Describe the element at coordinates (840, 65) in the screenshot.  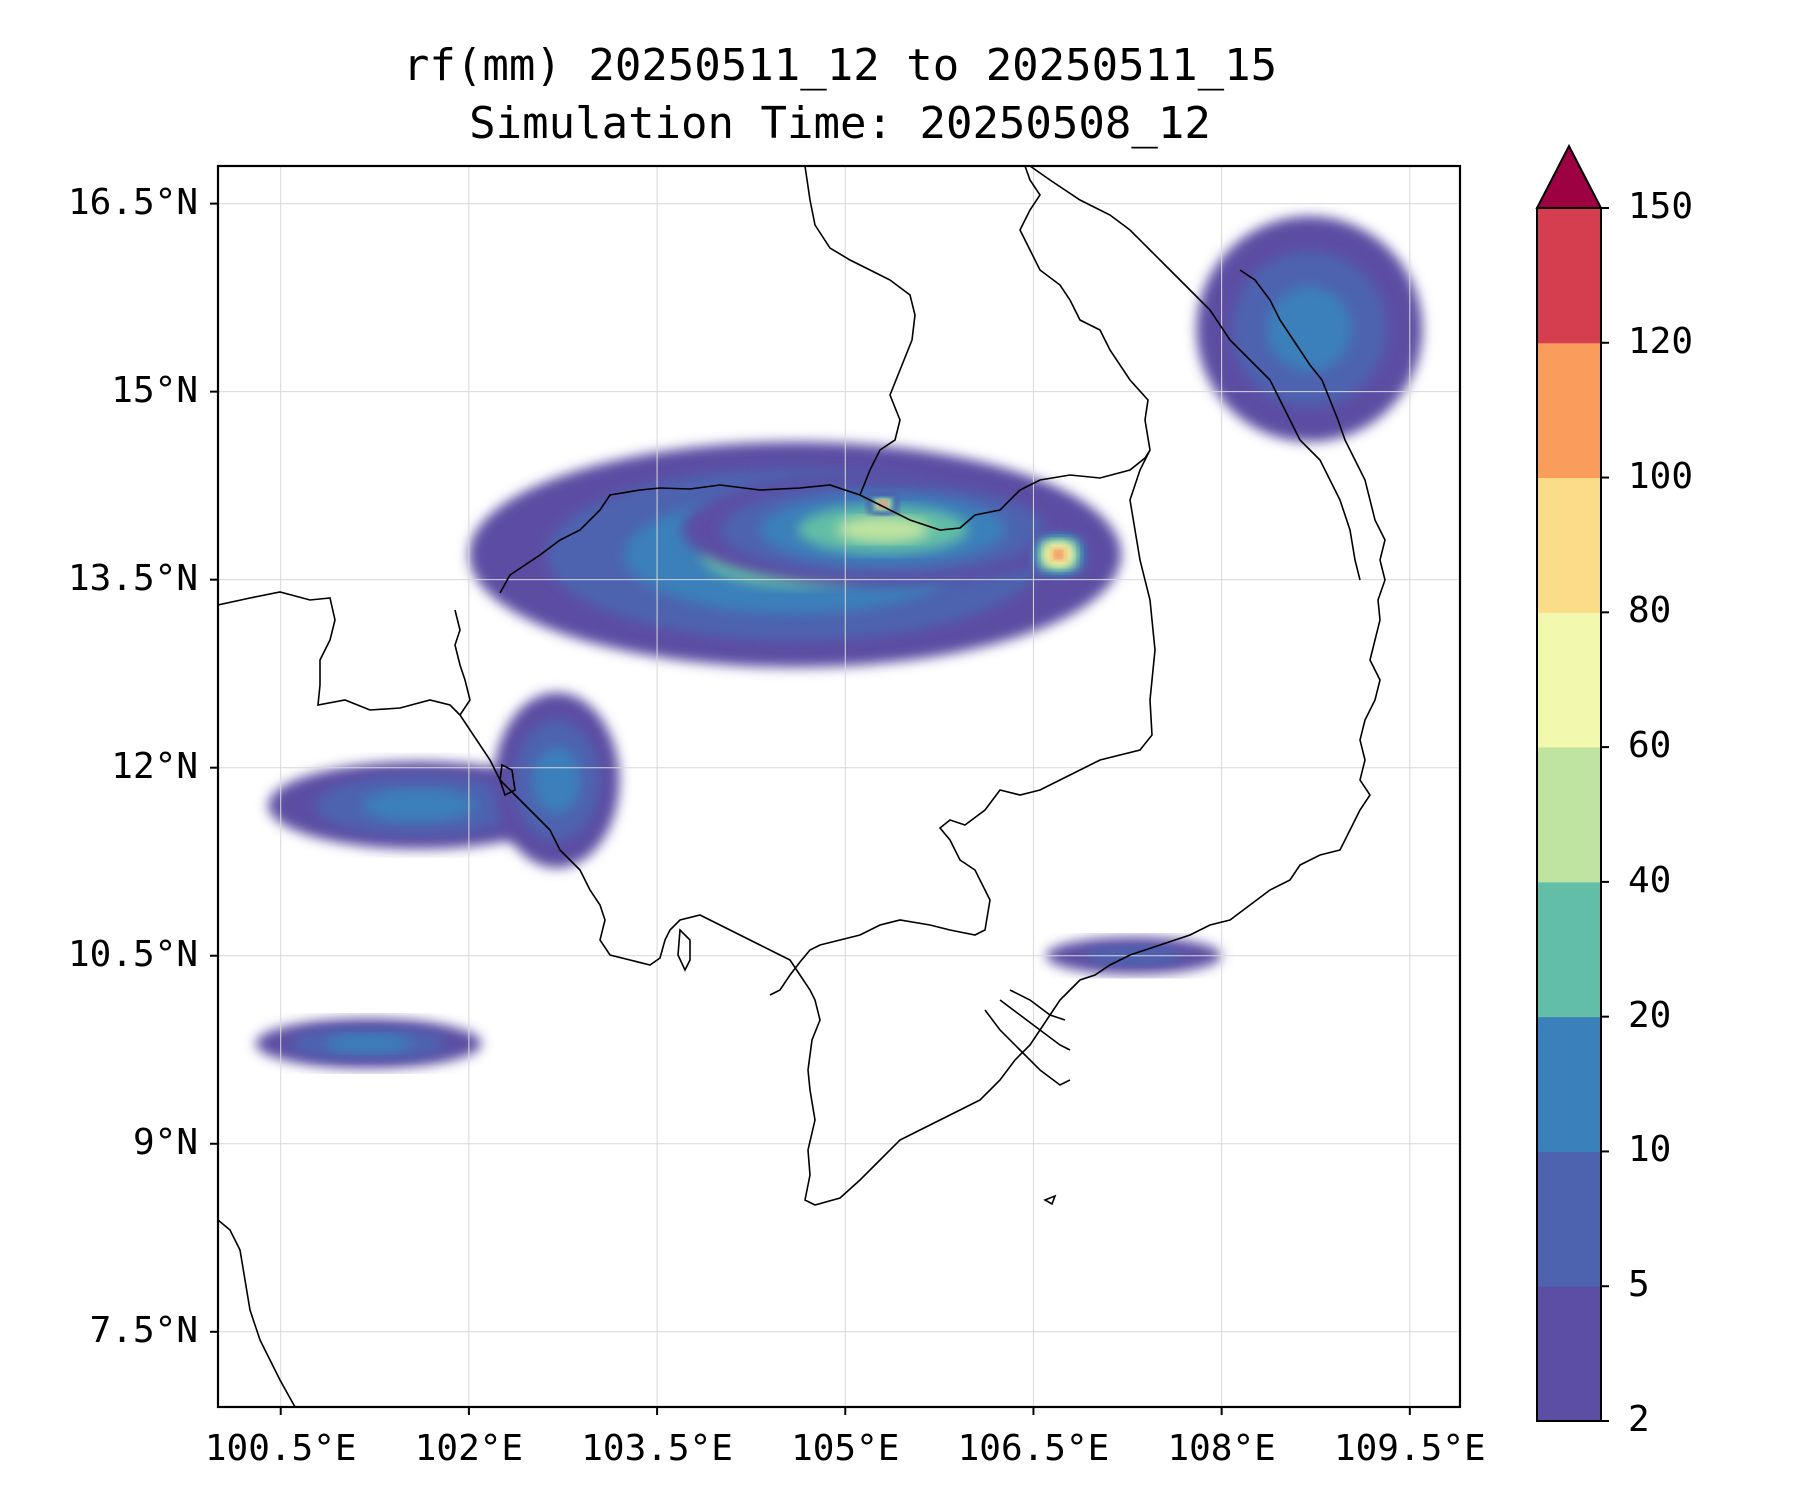
I see `map-title-line1: rf(mm) 20250511_12 to 20250511_15` at that location.